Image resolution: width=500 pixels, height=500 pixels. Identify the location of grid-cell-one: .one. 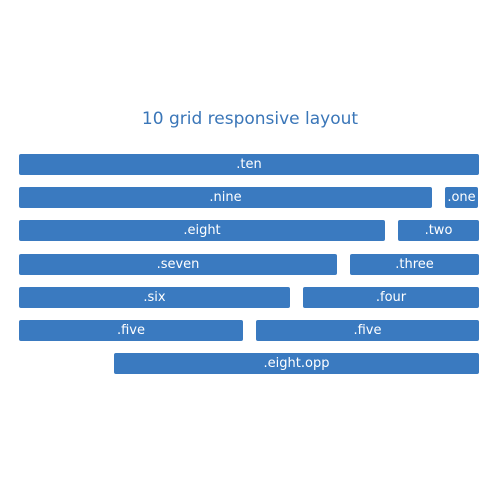
(461, 197).